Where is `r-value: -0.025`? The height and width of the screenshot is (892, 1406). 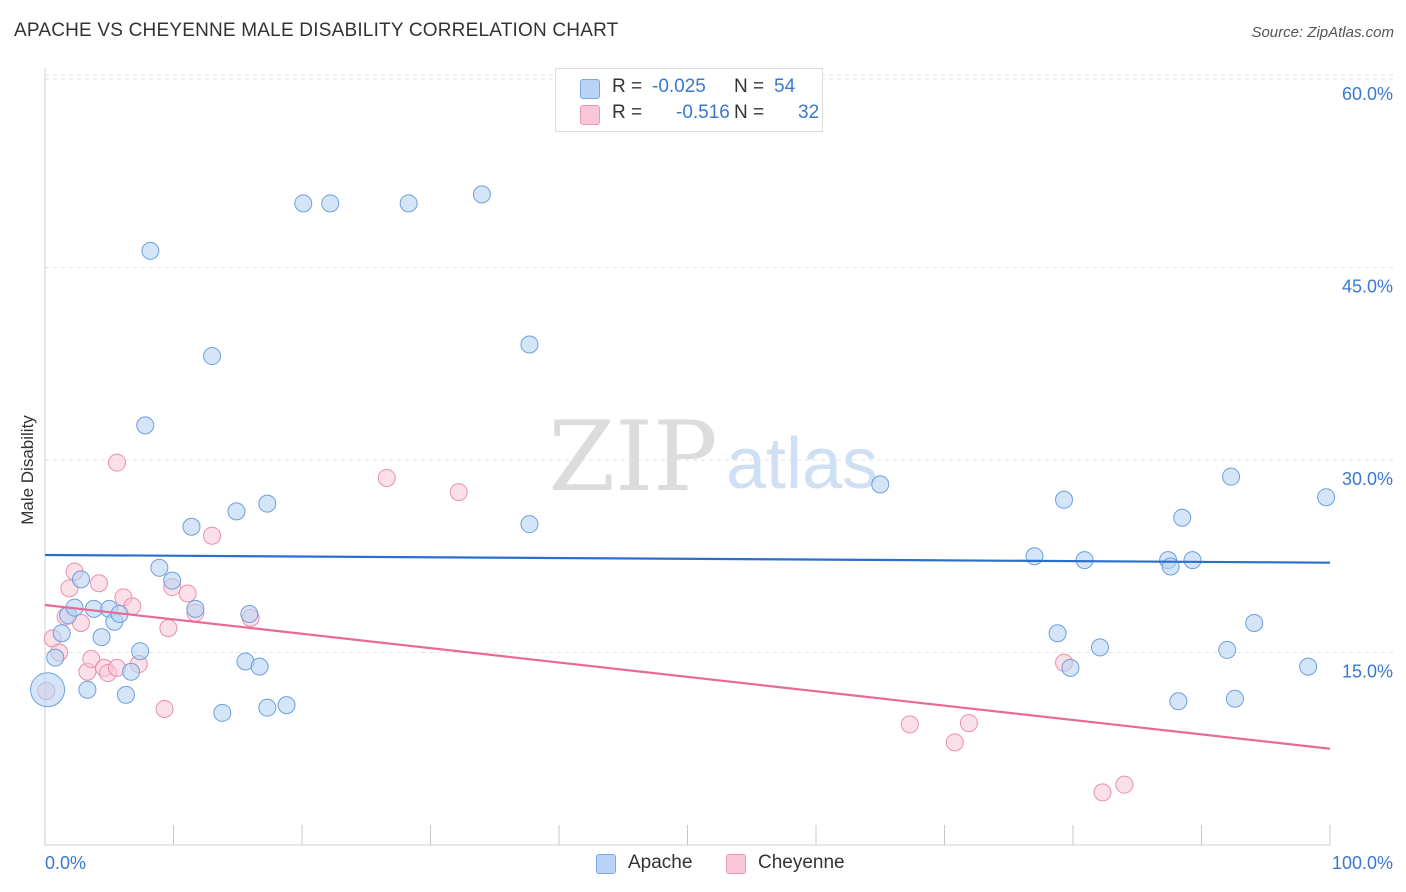 r-value: -0.025 is located at coordinates (679, 86).